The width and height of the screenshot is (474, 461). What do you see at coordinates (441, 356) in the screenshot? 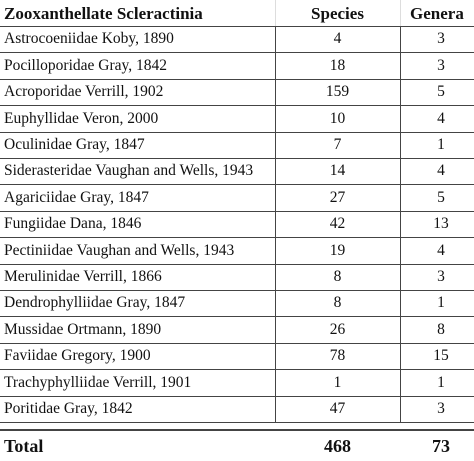
I see `count-cell: 15` at bounding box center [441, 356].